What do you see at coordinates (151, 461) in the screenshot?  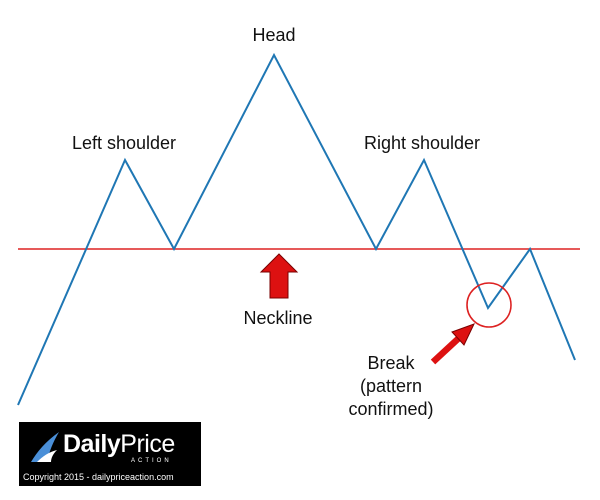 I see `logo-sub-text: ACTION` at bounding box center [151, 461].